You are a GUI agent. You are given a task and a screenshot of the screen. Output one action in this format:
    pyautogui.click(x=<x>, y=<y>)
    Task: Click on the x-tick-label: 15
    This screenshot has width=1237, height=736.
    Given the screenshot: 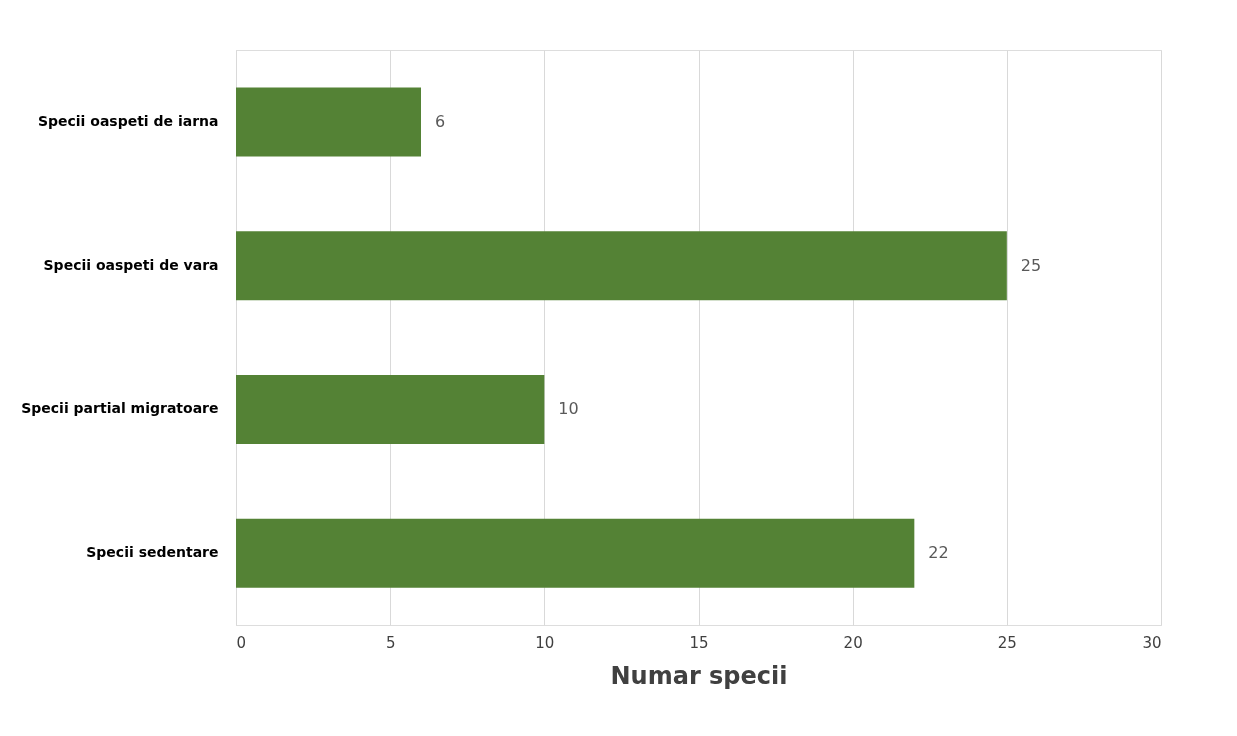 What is the action you would take?
    pyautogui.click(x=699, y=642)
    